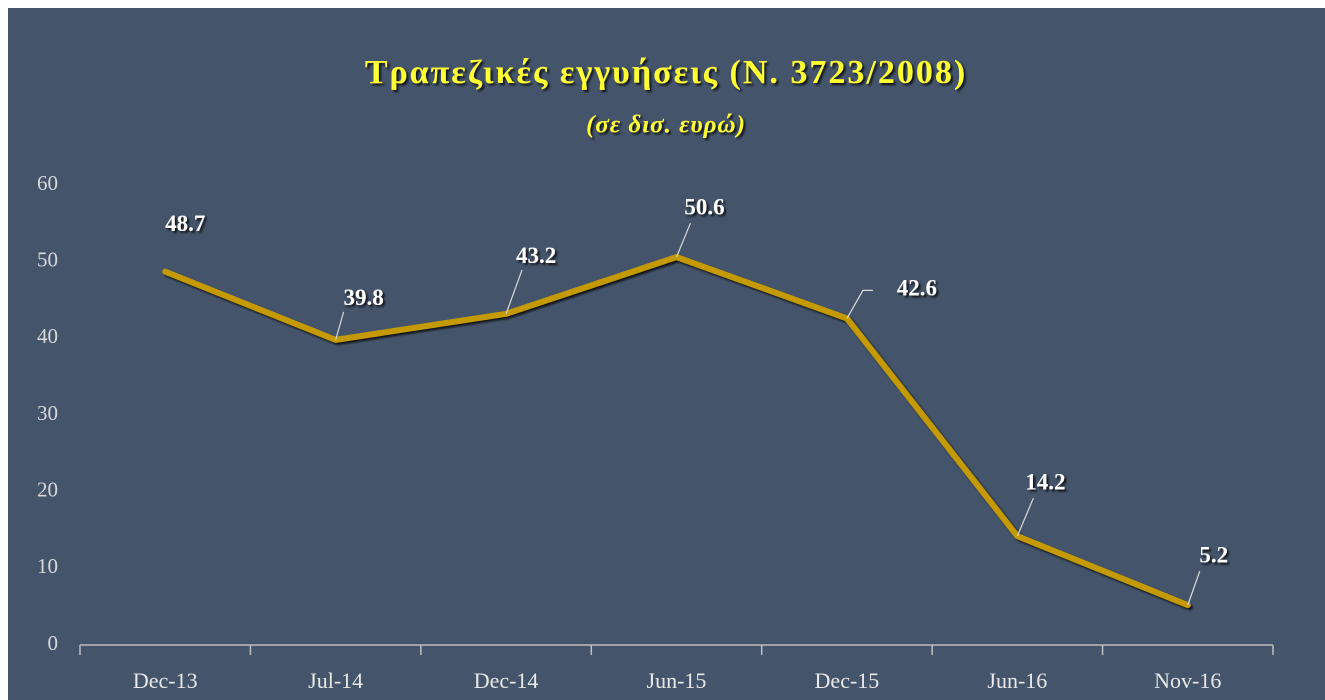 The width and height of the screenshot is (1325, 700). What do you see at coordinates (364, 297) in the screenshot?
I see `data-label: 39.8` at bounding box center [364, 297].